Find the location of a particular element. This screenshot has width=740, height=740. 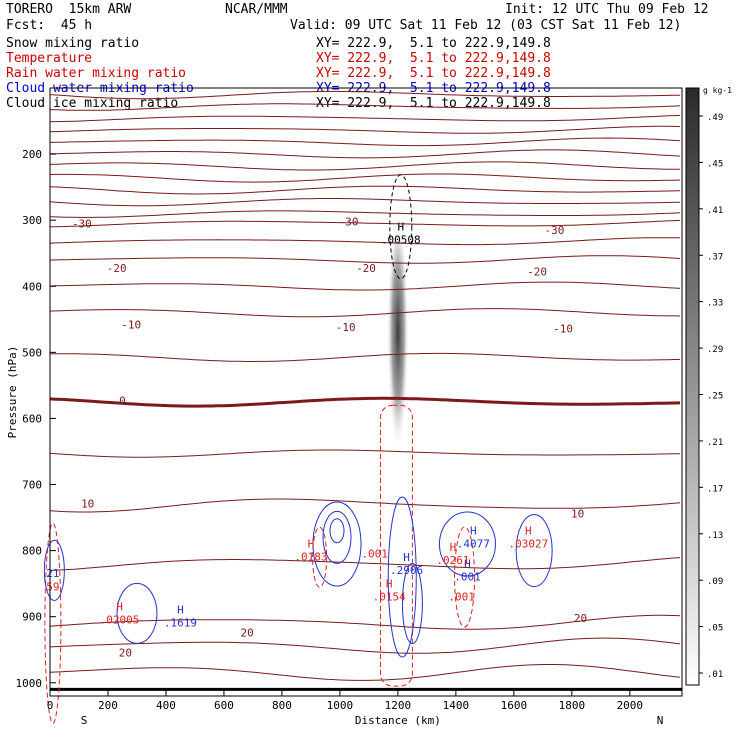

y-tick-label: 1000 is located at coordinates (29, 683).